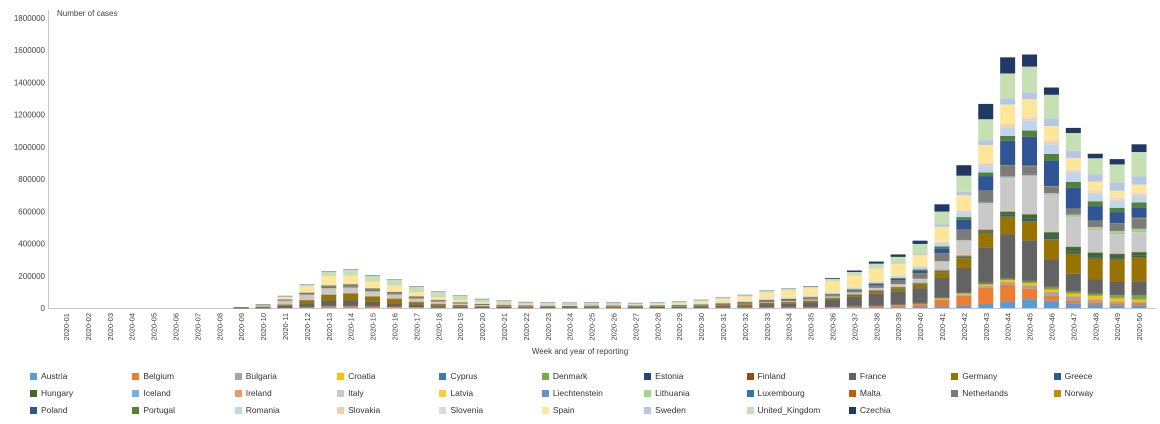  What do you see at coordinates (416, 327) in the screenshot?
I see `x-tick-label: 2020-17` at bounding box center [416, 327].